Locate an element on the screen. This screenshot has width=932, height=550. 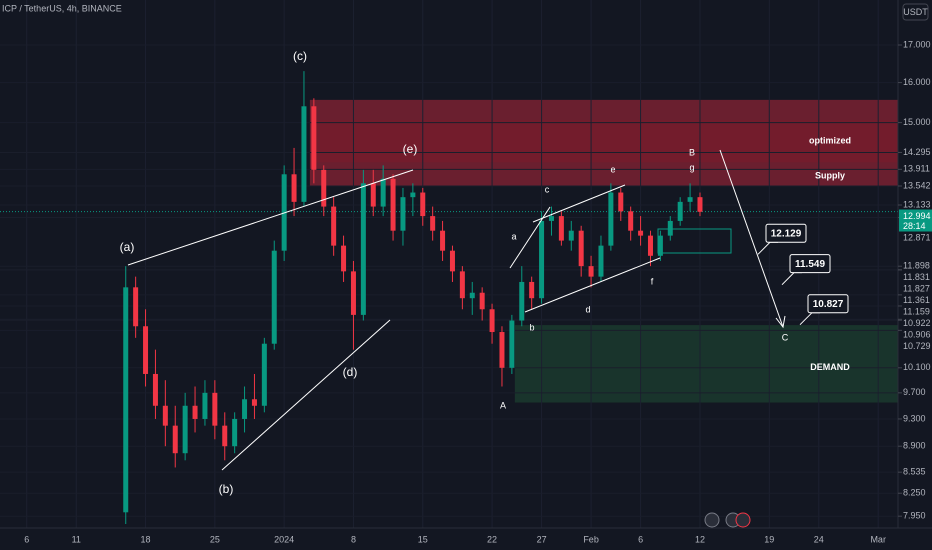
wave-label: d is located at coordinates (587, 309).